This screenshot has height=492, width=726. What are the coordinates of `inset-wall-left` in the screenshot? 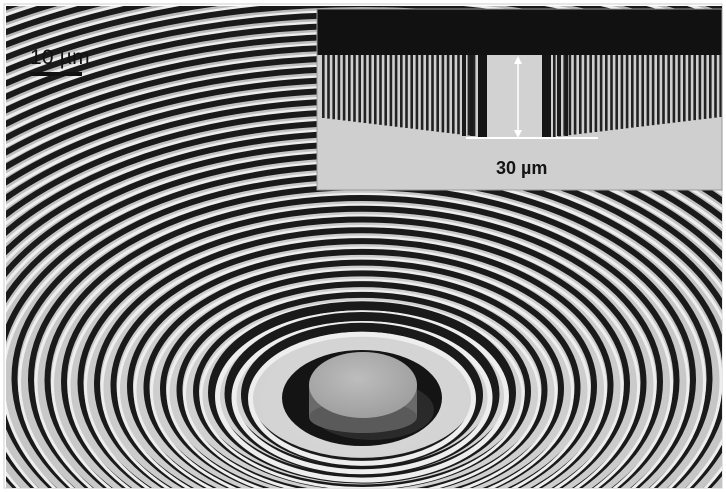 It's located at (482, 96).